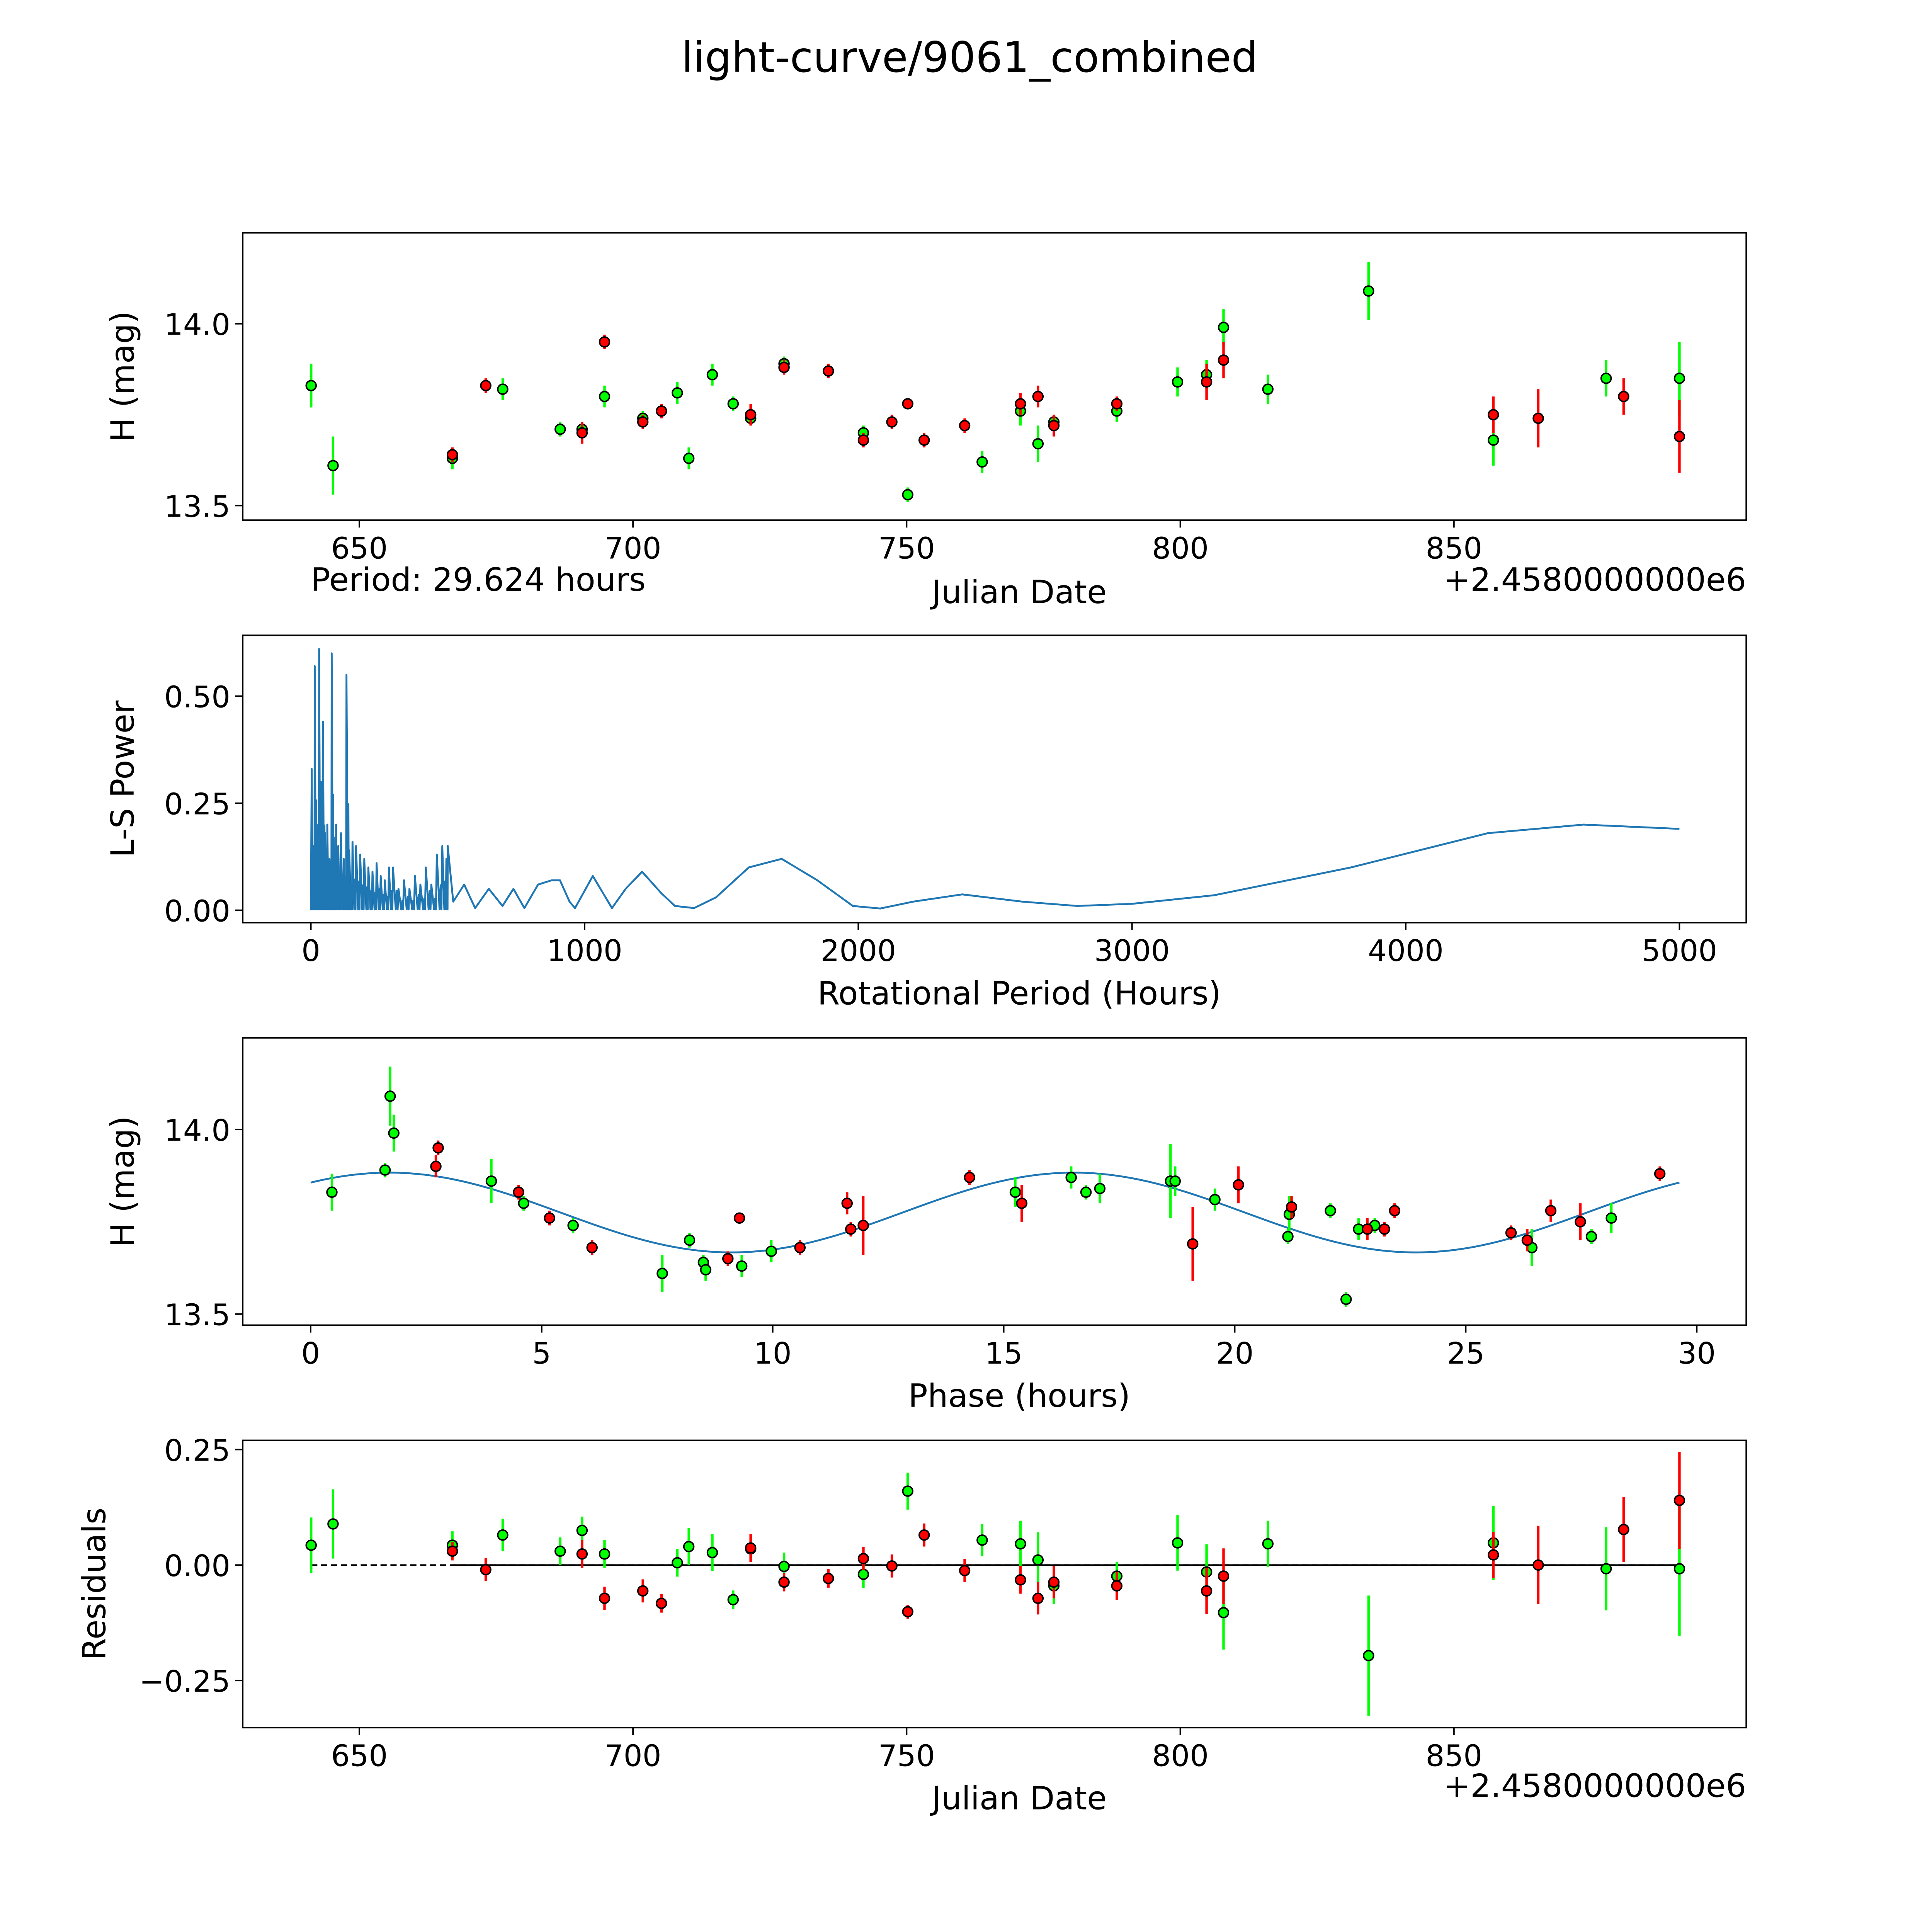 Image resolution: width=1932 pixels, height=1932 pixels. I want to click on periodogram-line, so click(995, 779).